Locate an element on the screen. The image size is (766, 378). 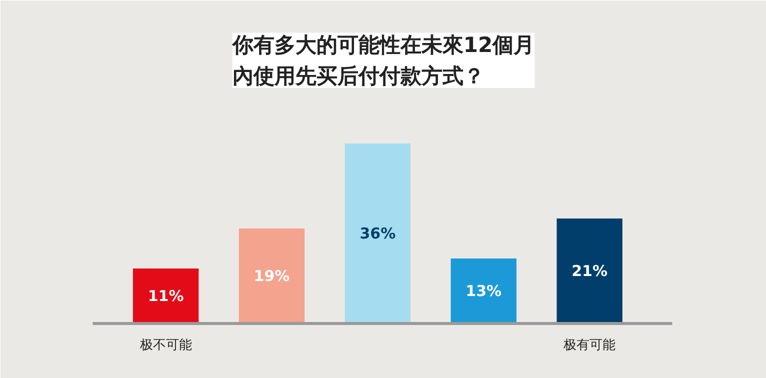
data-label: 21% is located at coordinates (590, 271).